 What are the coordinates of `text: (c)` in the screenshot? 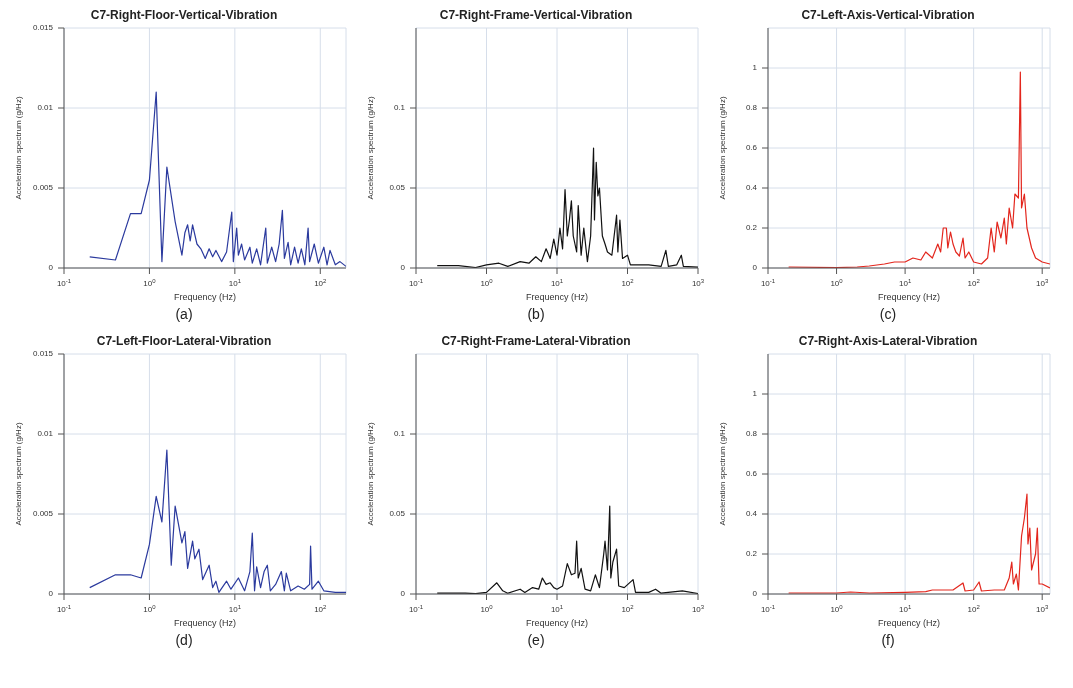 It's located at (888, 315).